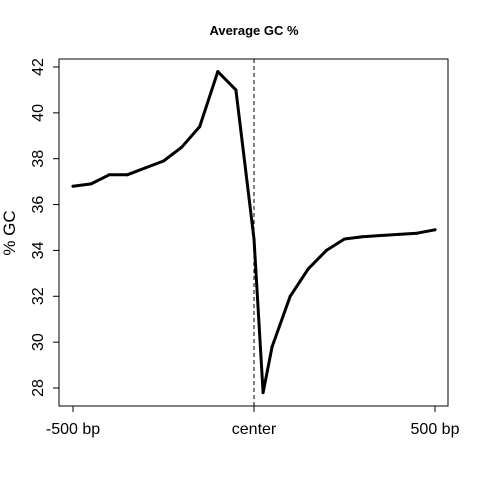 The height and width of the screenshot is (480, 480). What do you see at coordinates (38, 342) in the screenshot?
I see `y-tick-label: 30` at bounding box center [38, 342].